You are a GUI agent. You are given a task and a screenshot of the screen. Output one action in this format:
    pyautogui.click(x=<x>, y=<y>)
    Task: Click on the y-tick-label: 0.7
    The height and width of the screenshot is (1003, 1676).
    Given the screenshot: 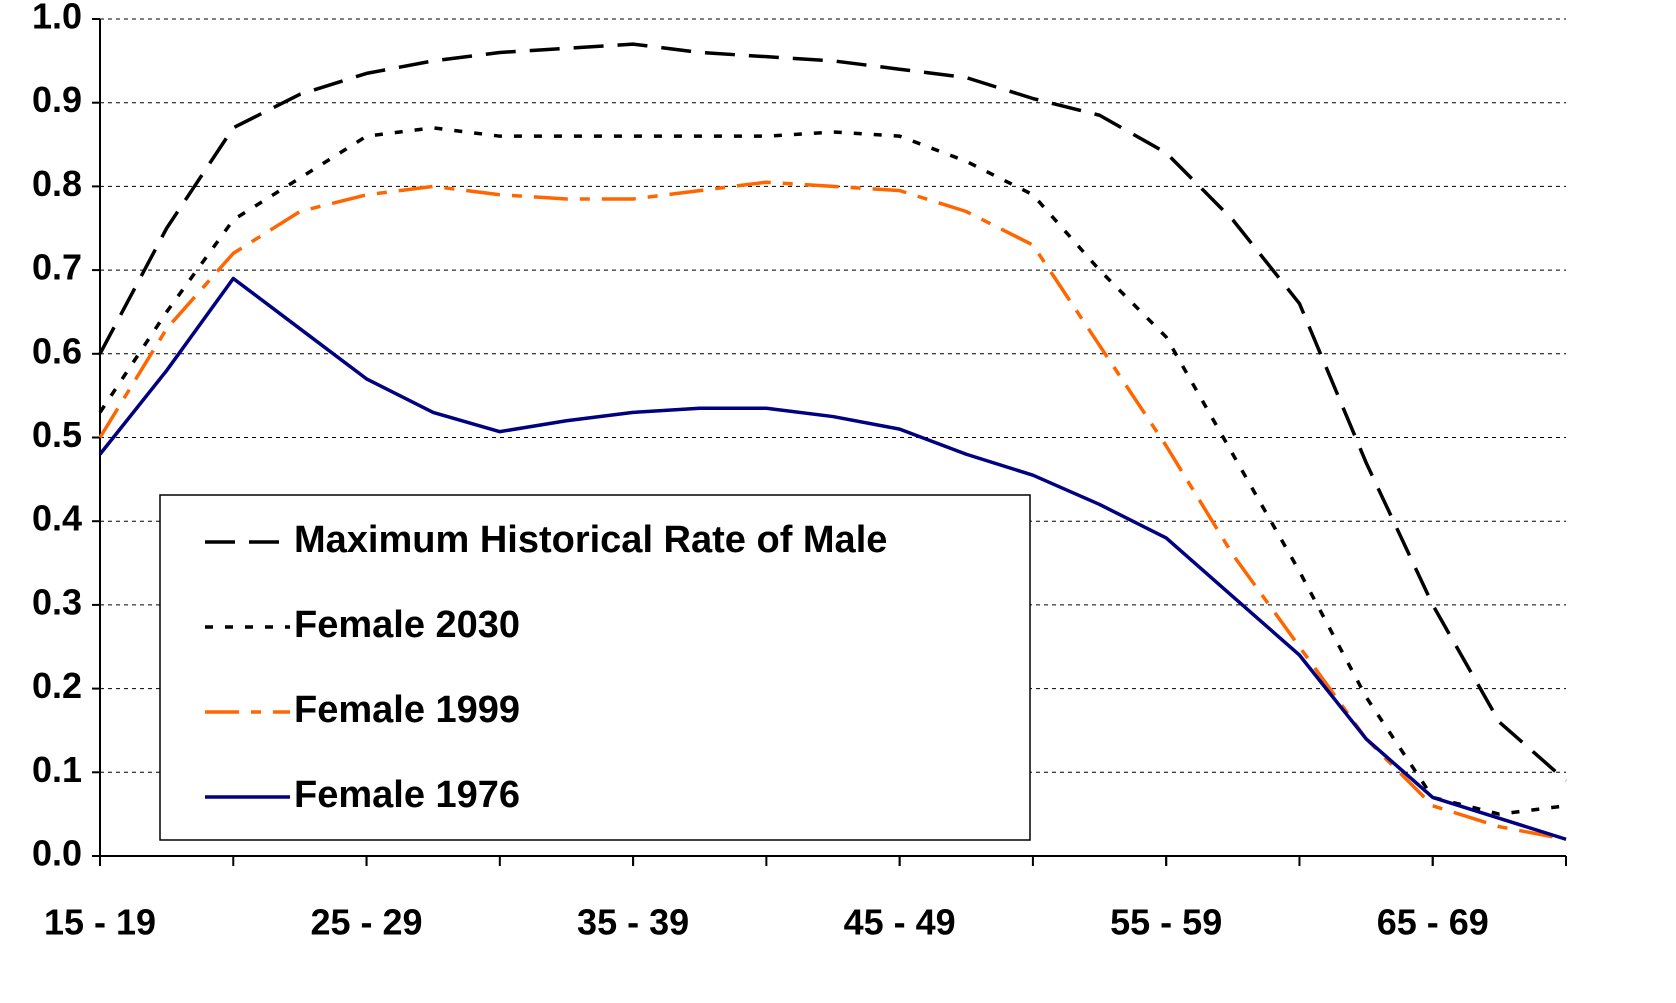 What is the action you would take?
    pyautogui.click(x=57, y=267)
    